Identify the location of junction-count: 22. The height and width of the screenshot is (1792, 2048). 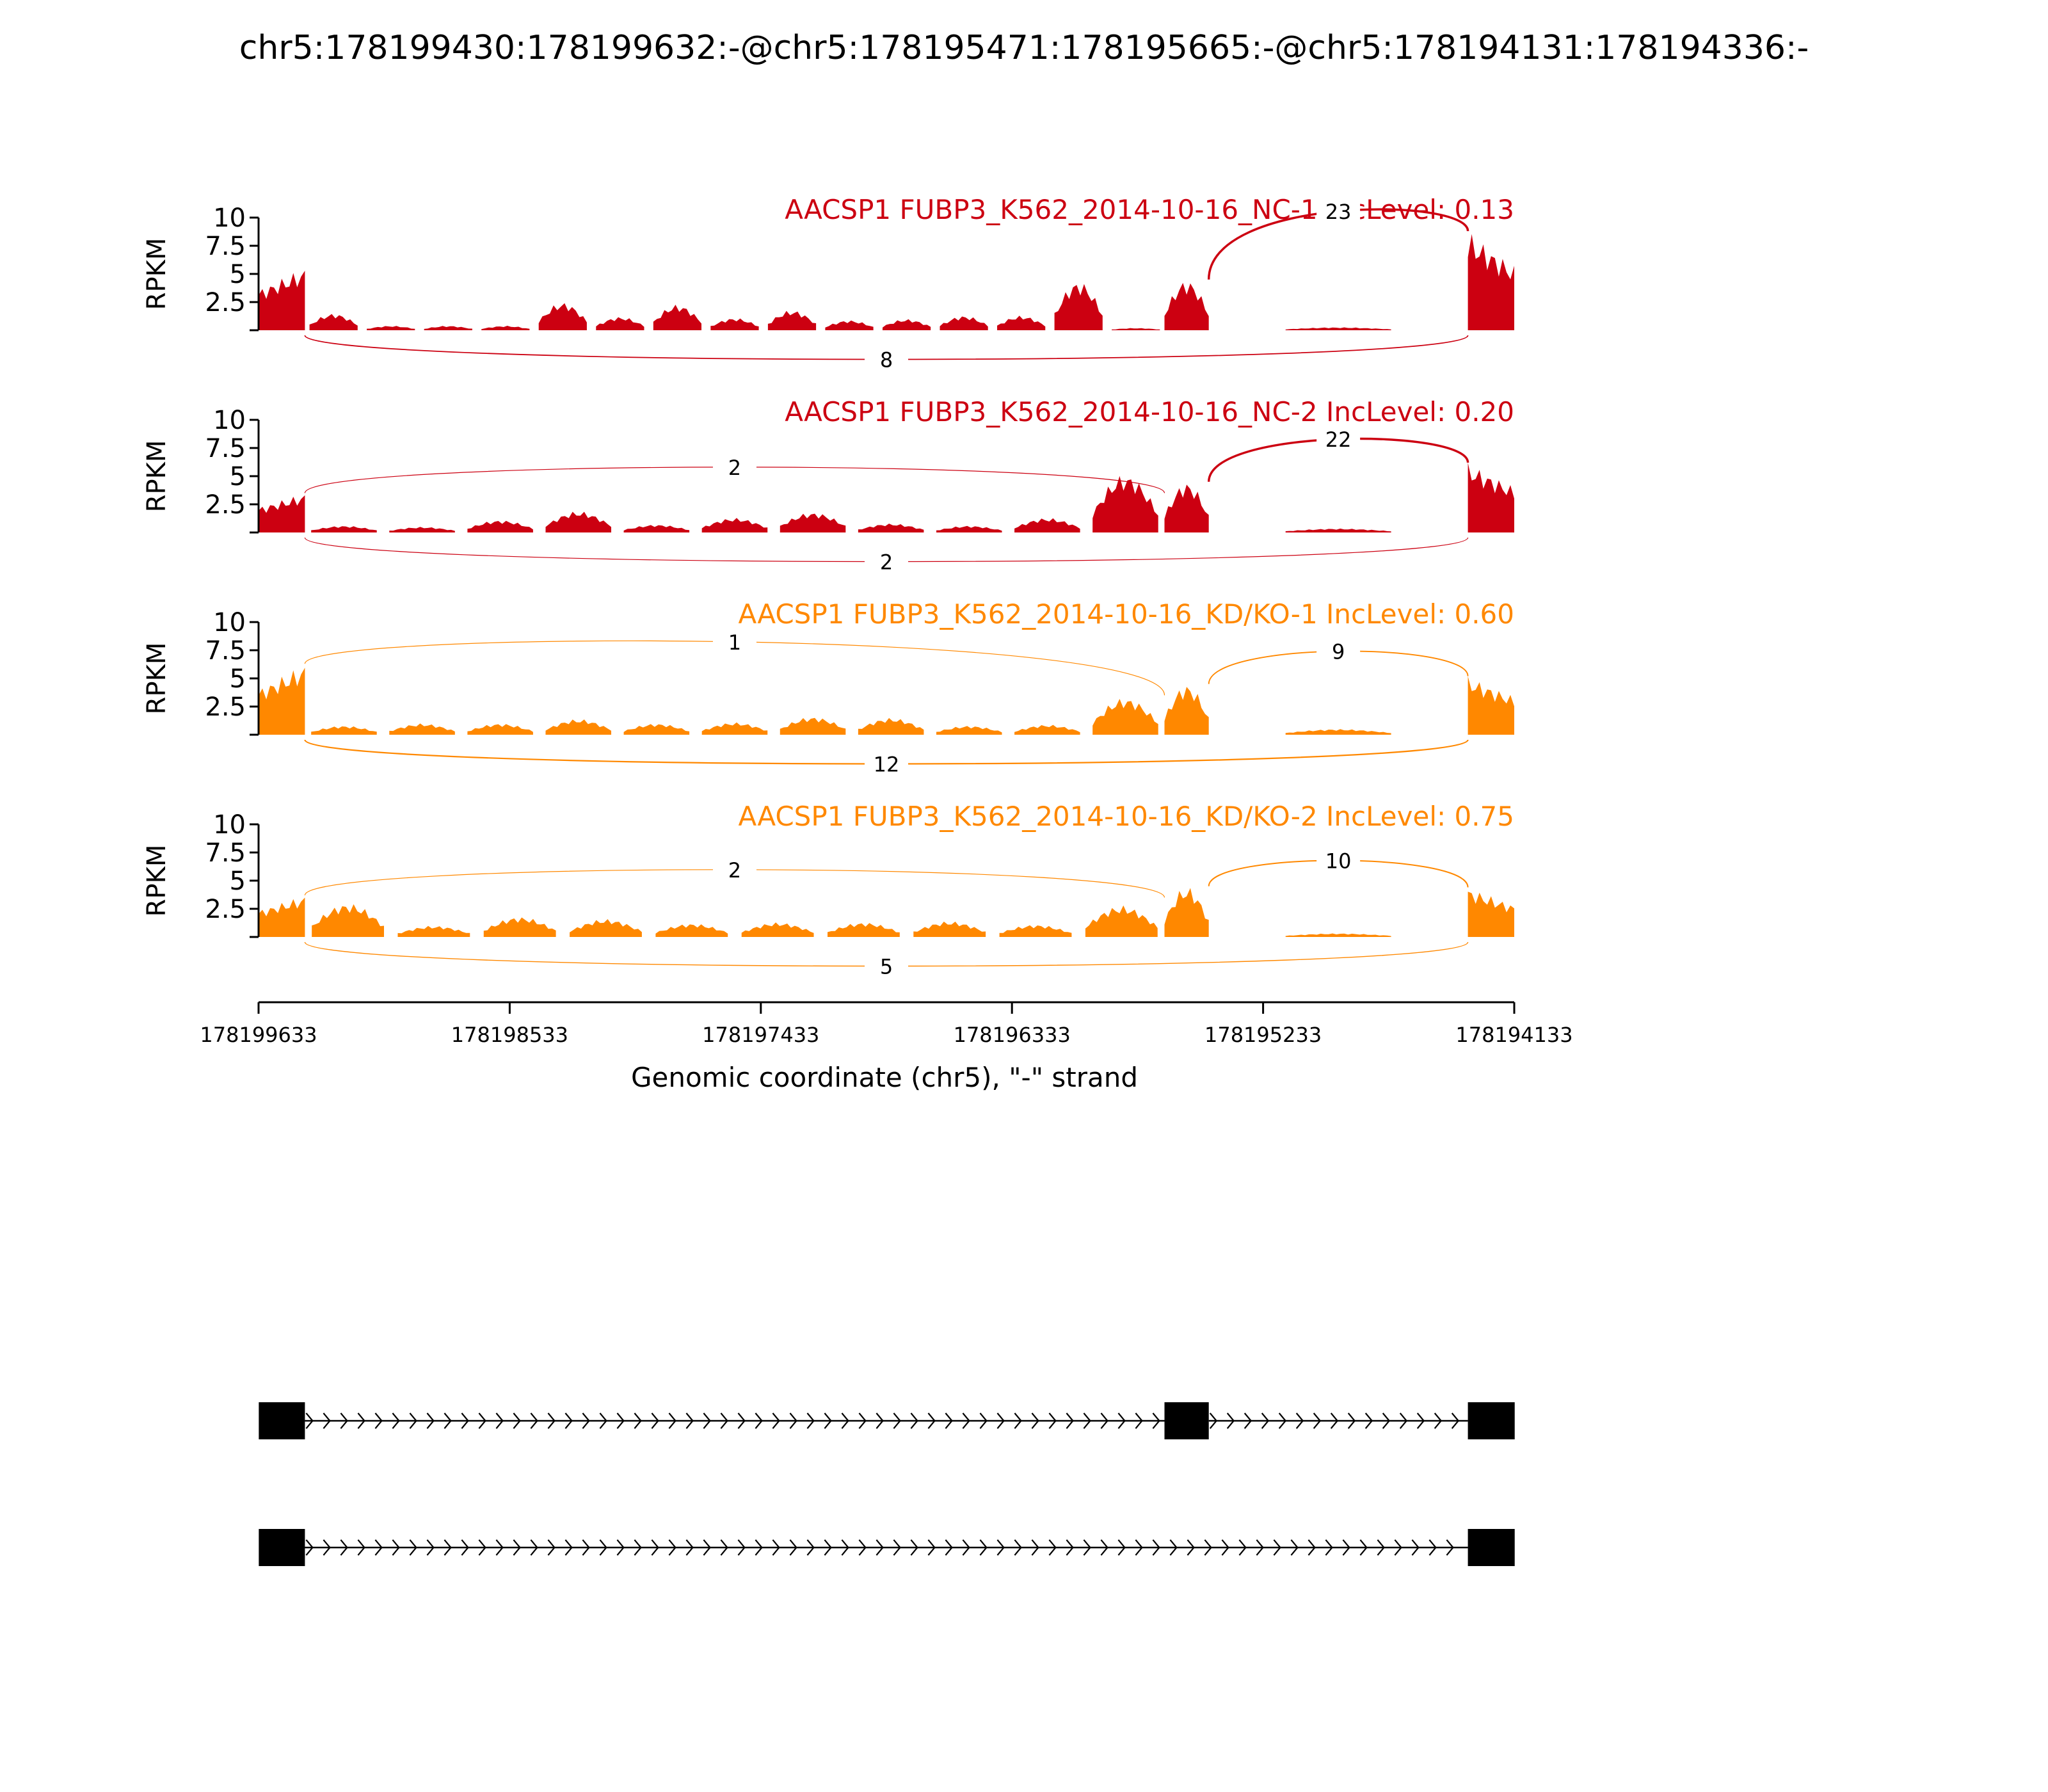
(1338, 440).